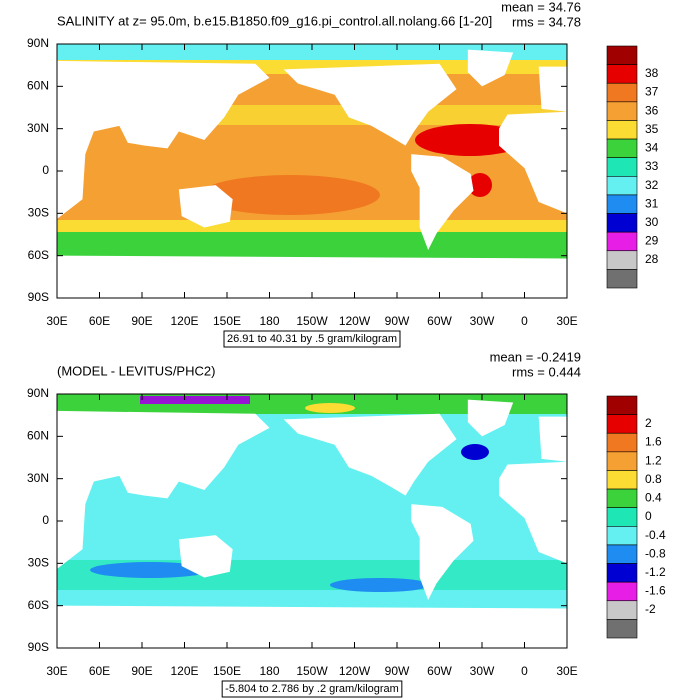 Image resolution: width=700 pixels, height=700 pixels. I want to click on colorbar-label: 34, so click(652, 148).